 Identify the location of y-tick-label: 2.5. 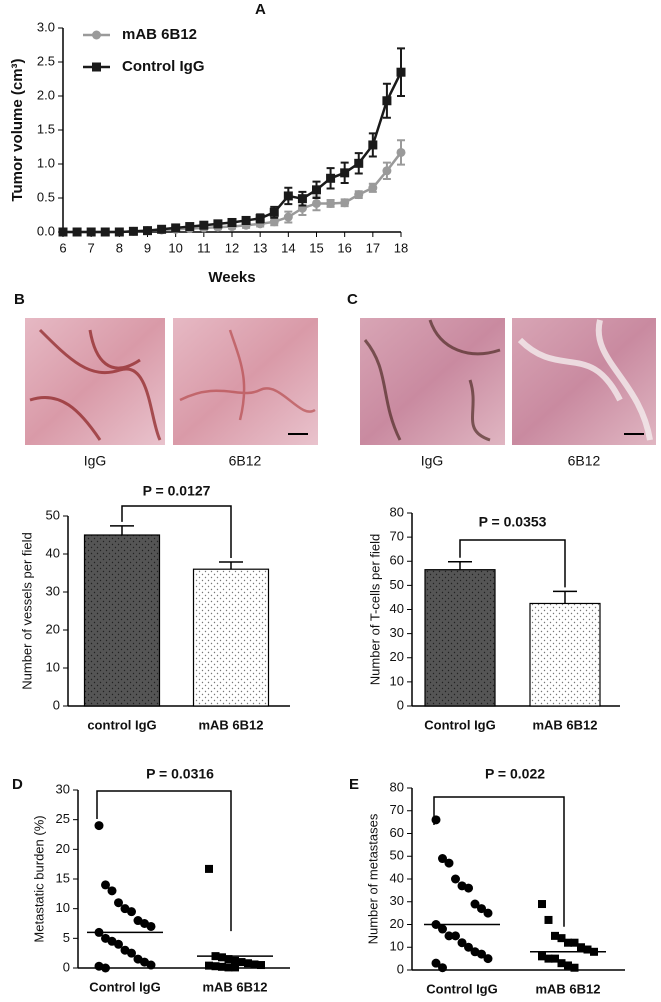
(46, 60).